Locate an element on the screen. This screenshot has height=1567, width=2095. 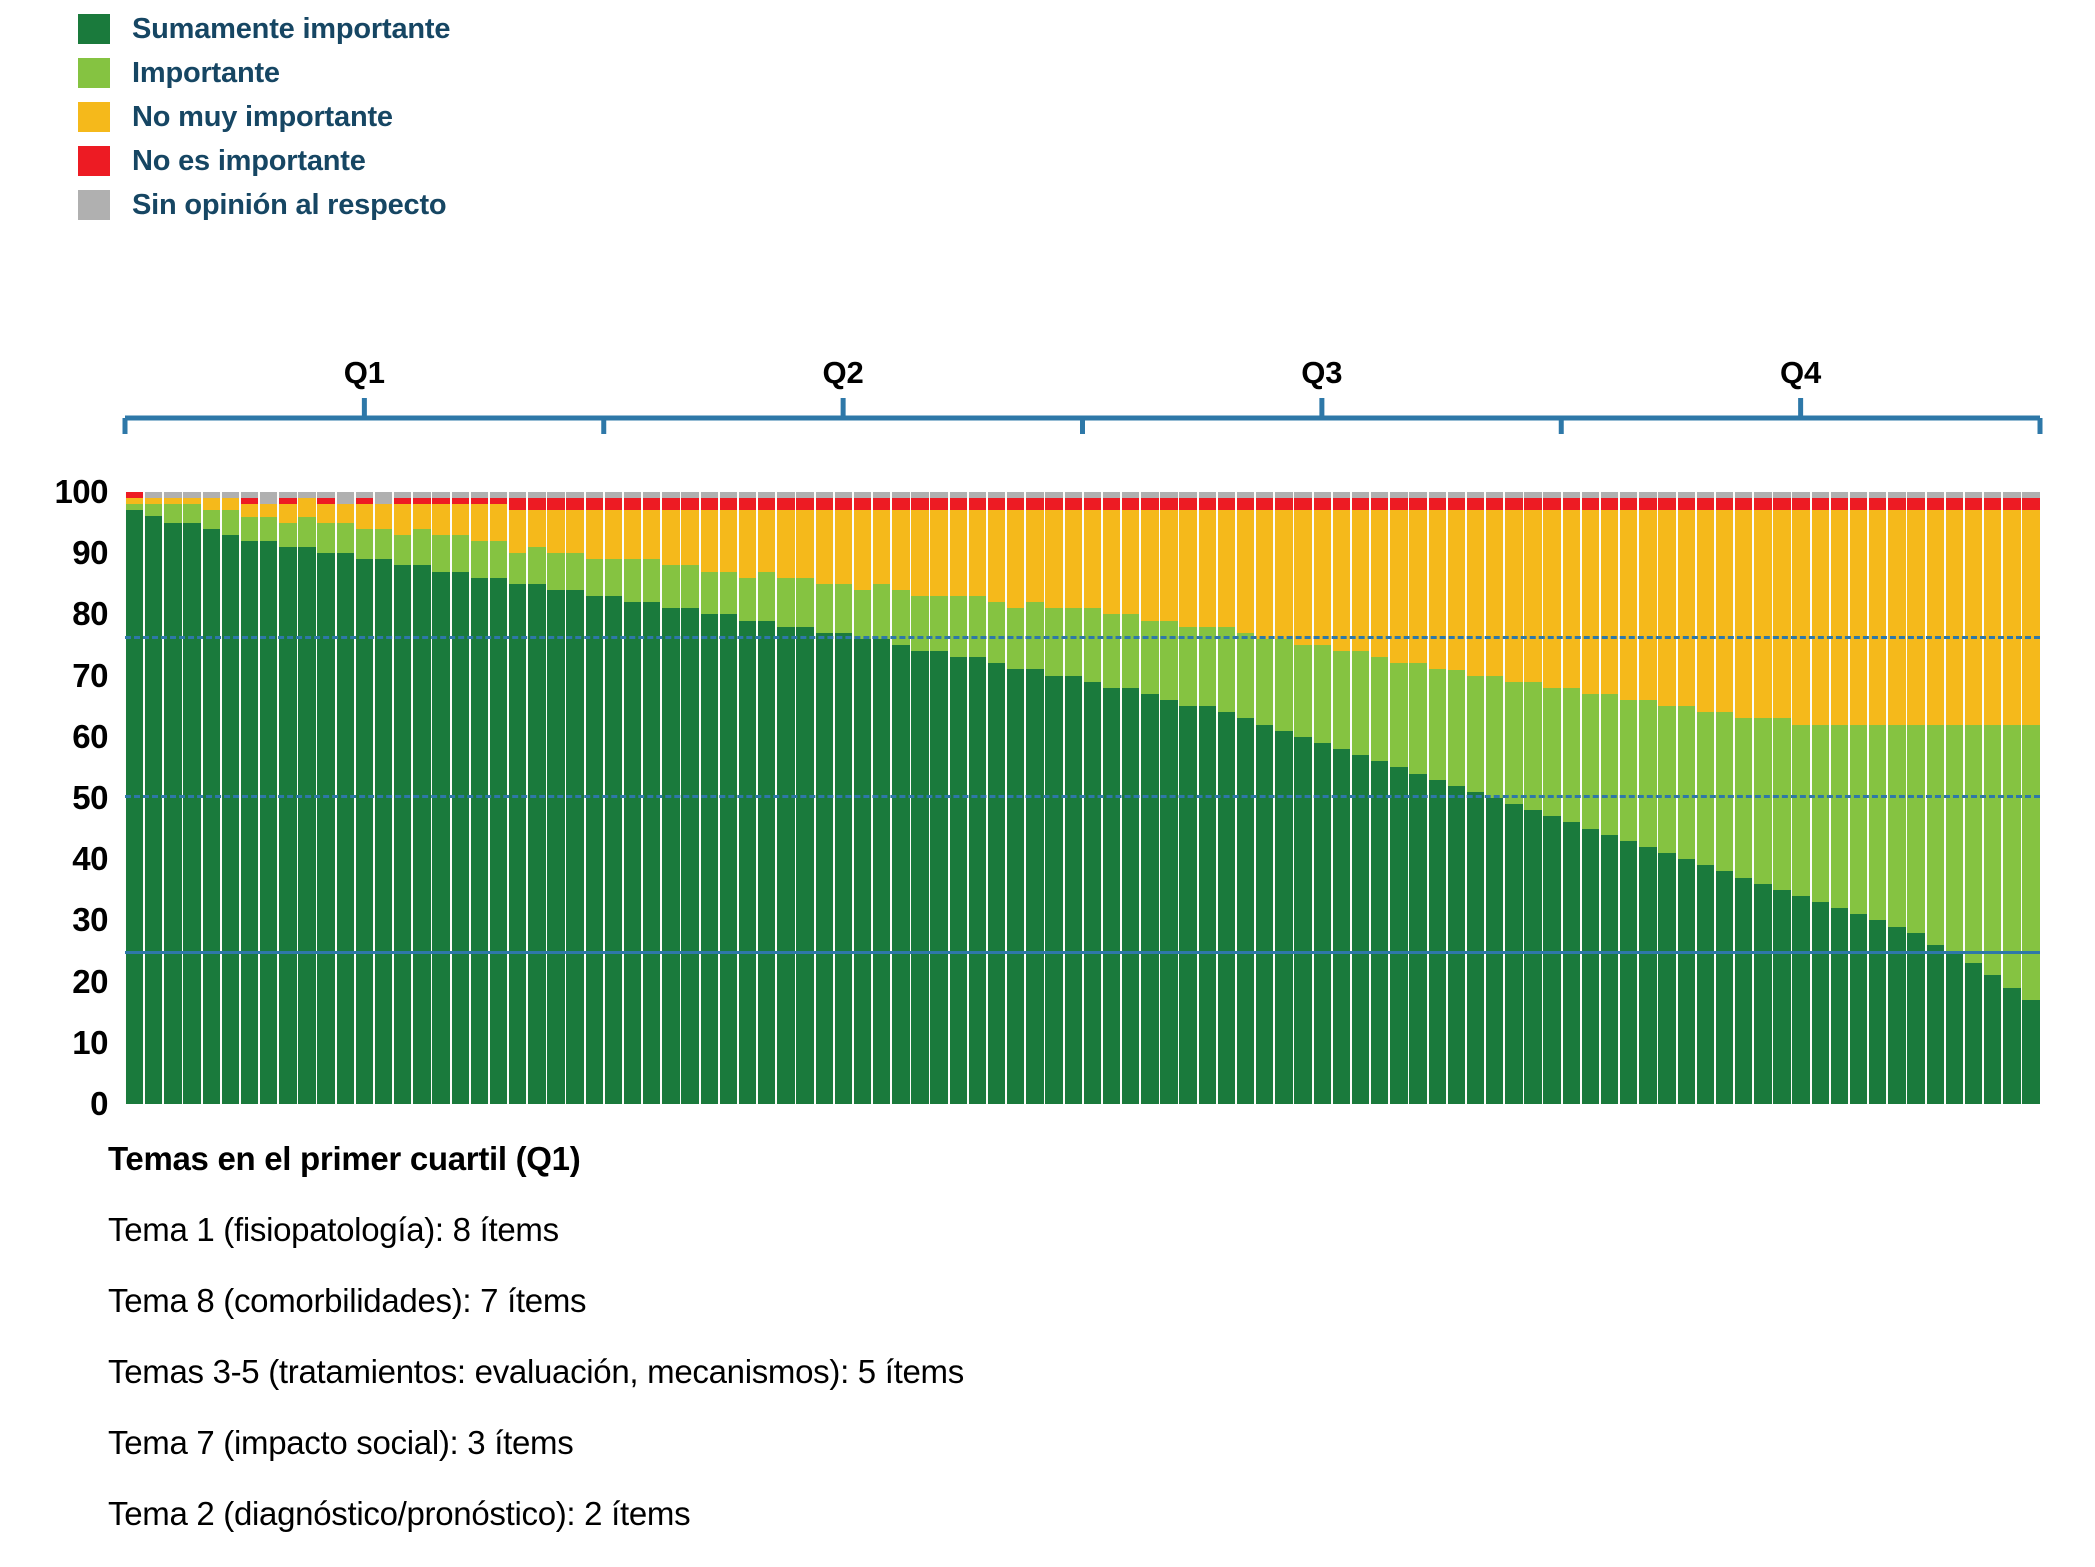
y-tick-20: 20 is located at coordinates (90, 981).